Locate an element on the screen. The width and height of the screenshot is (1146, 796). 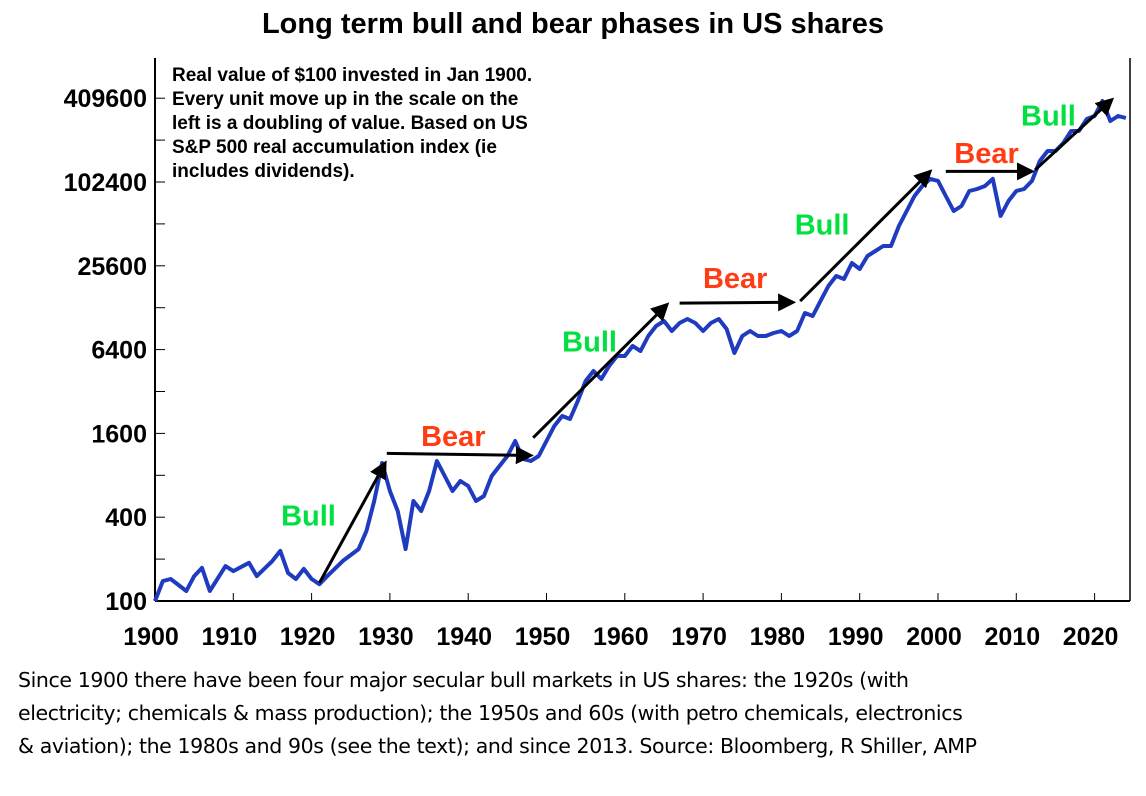
y-tick-label: 100 is located at coordinates (126, 602).